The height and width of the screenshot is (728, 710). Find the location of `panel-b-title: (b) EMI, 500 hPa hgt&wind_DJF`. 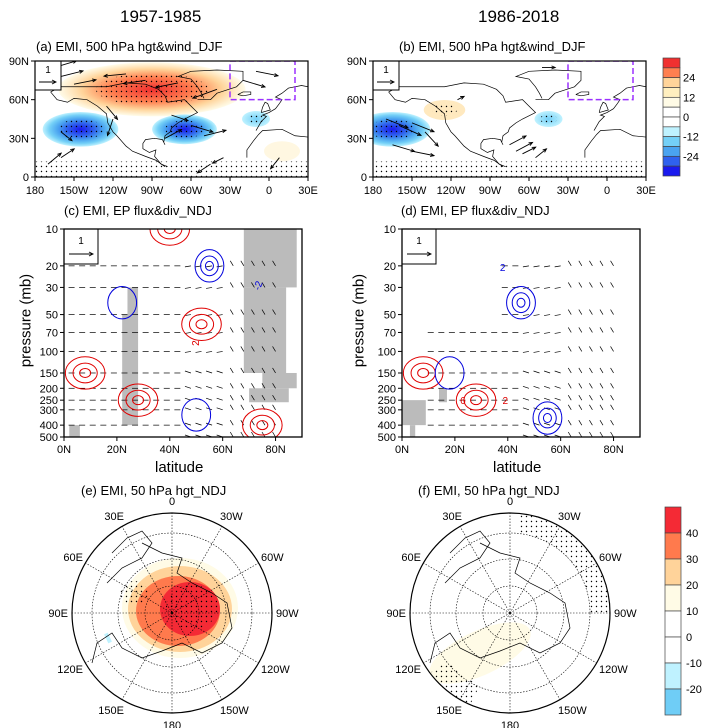

panel-b-title: (b) EMI, 500 hPa hgt&wind_DJF is located at coordinates (492, 46).